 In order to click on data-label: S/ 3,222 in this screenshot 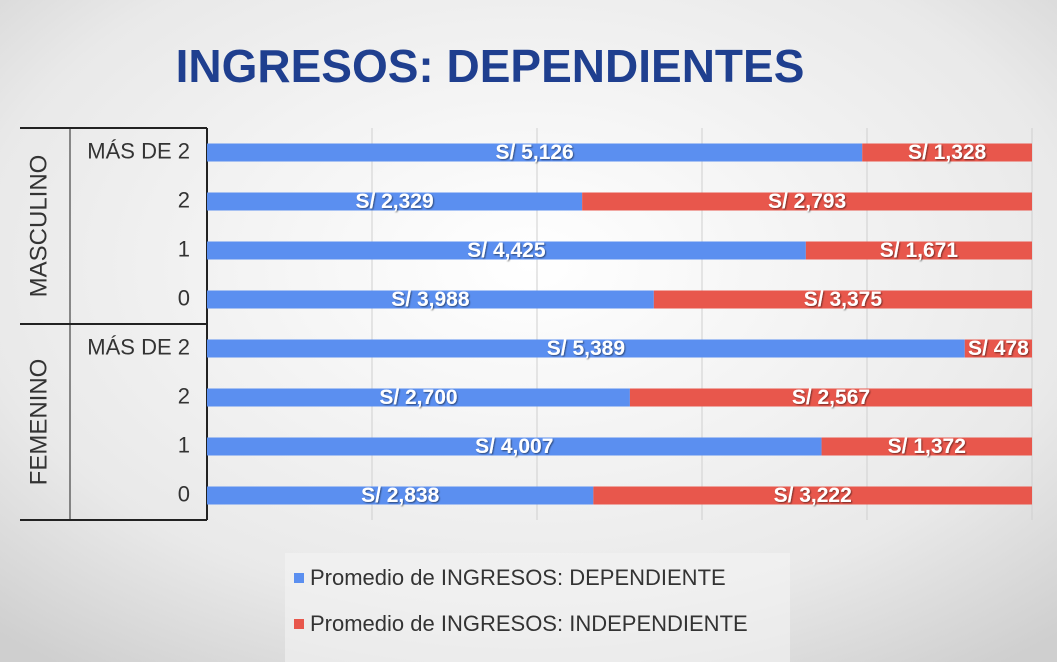, I will do `click(813, 495)`.